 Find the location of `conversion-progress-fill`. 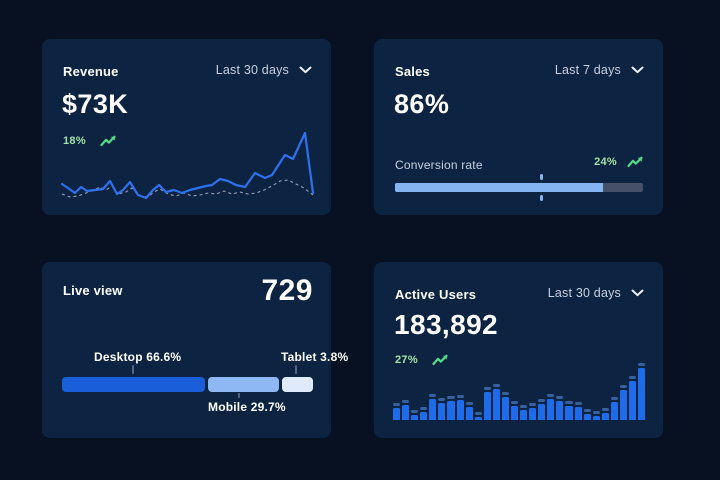

conversion-progress-fill is located at coordinates (499, 187).